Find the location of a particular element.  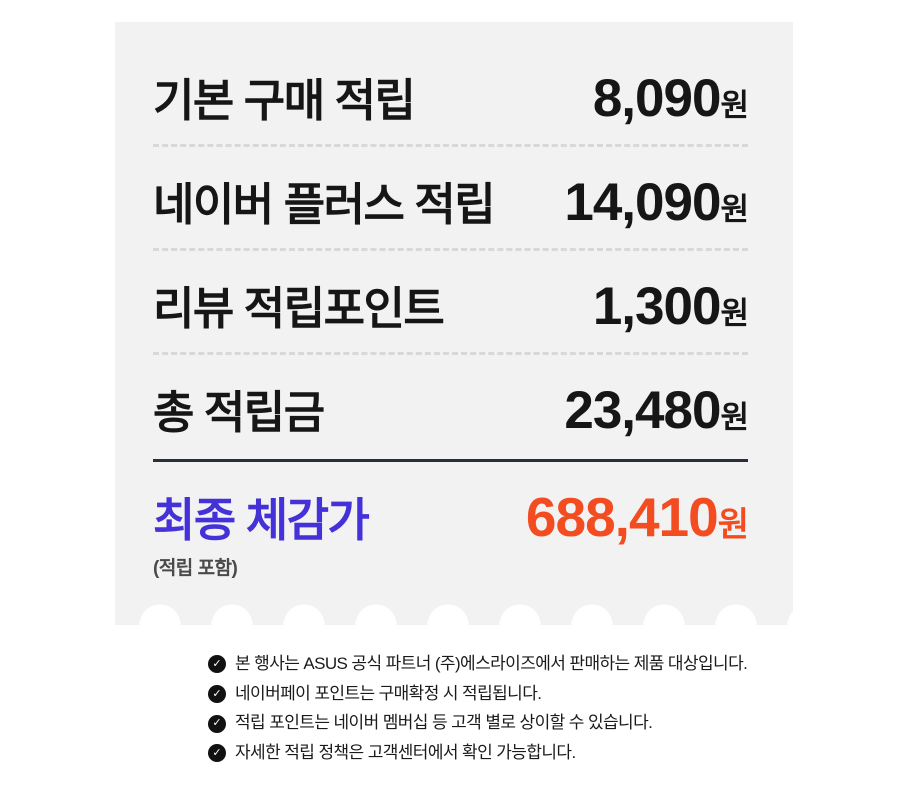

amount: 688,410 is located at coordinates (622, 517).